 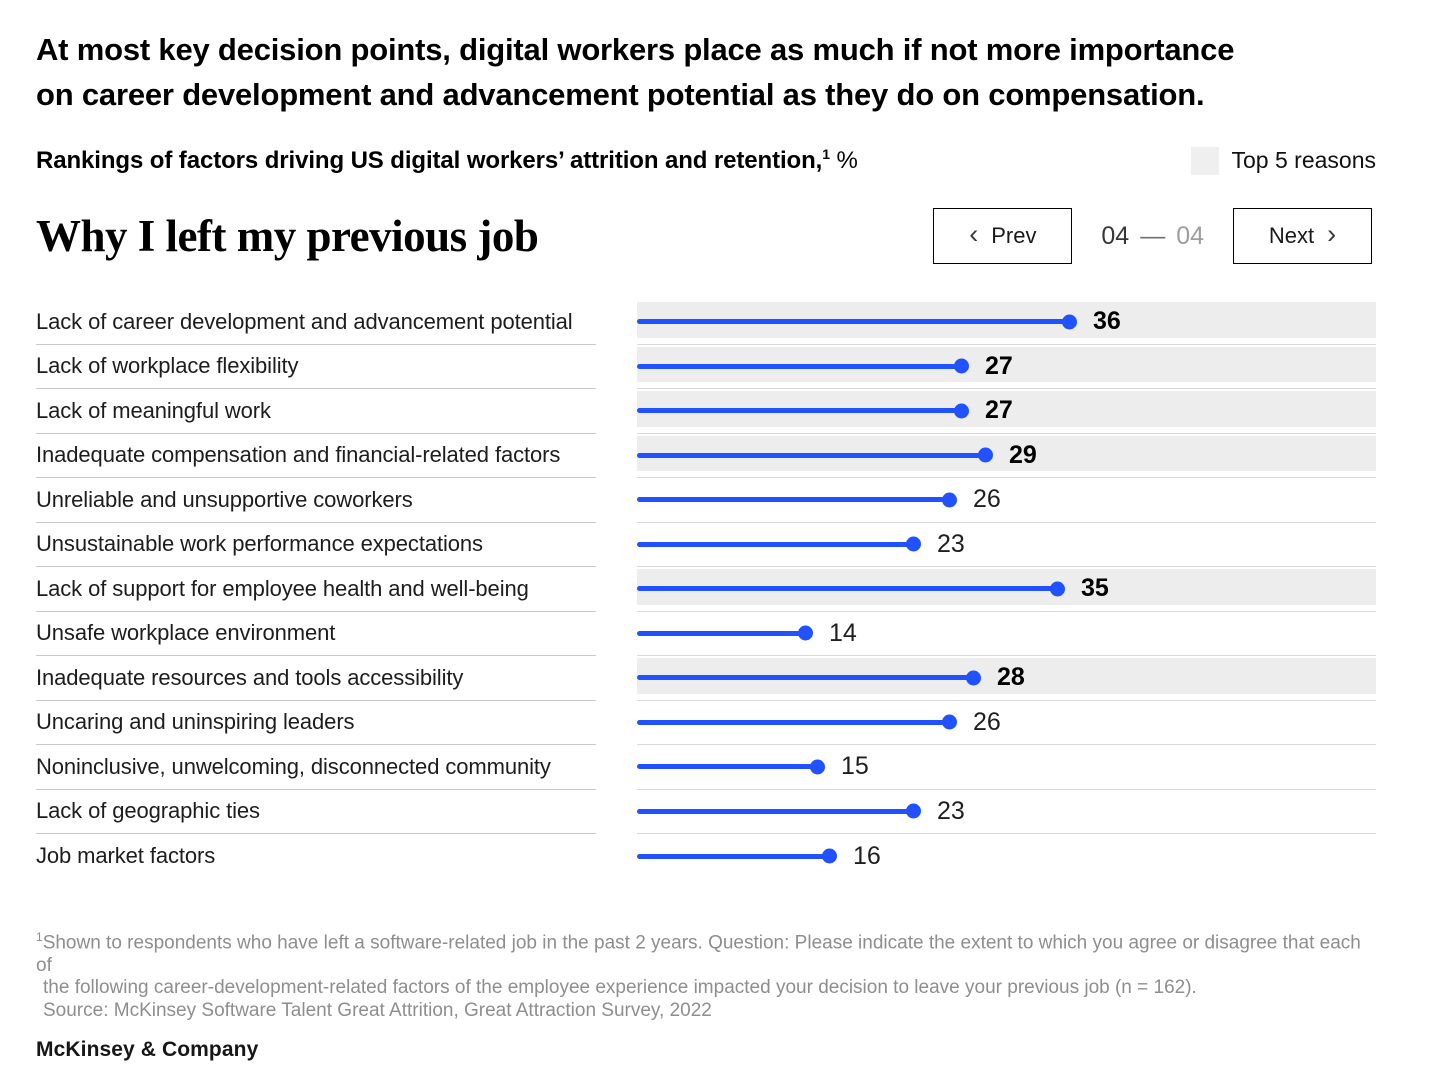 I want to click on bar-value: 28, so click(x=1011, y=677).